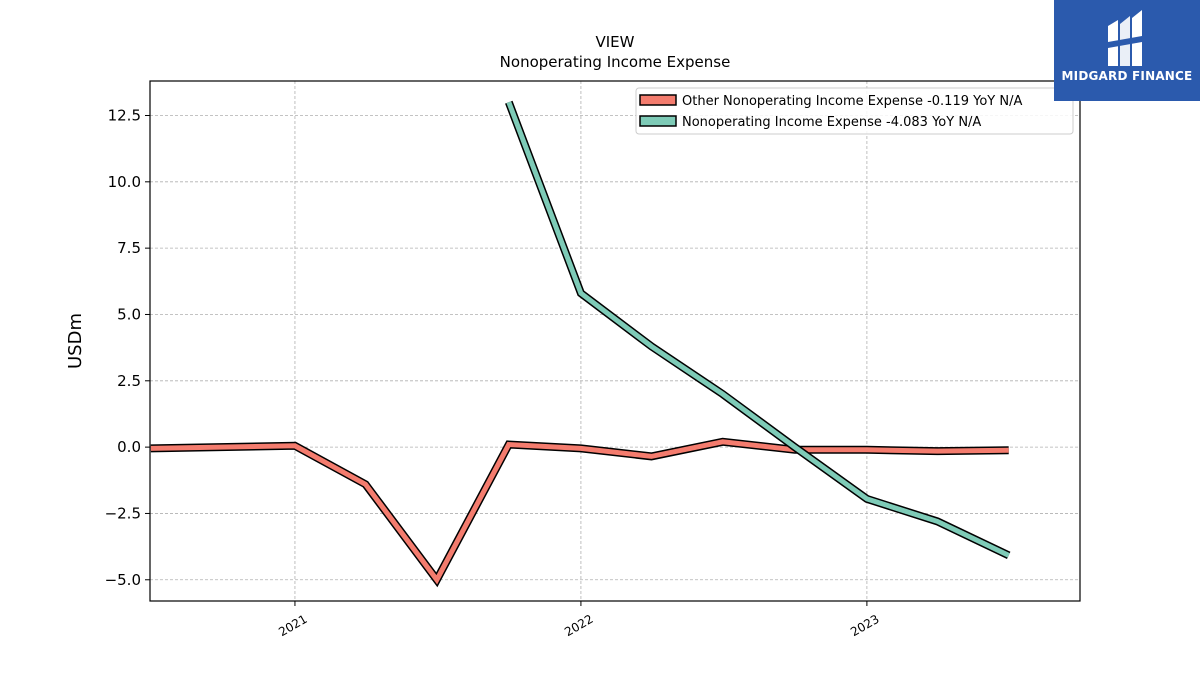 This screenshot has height=675, width=1200. Describe the element at coordinates (864, 625) in the screenshot. I see `x-tick-label: 2023` at that location.